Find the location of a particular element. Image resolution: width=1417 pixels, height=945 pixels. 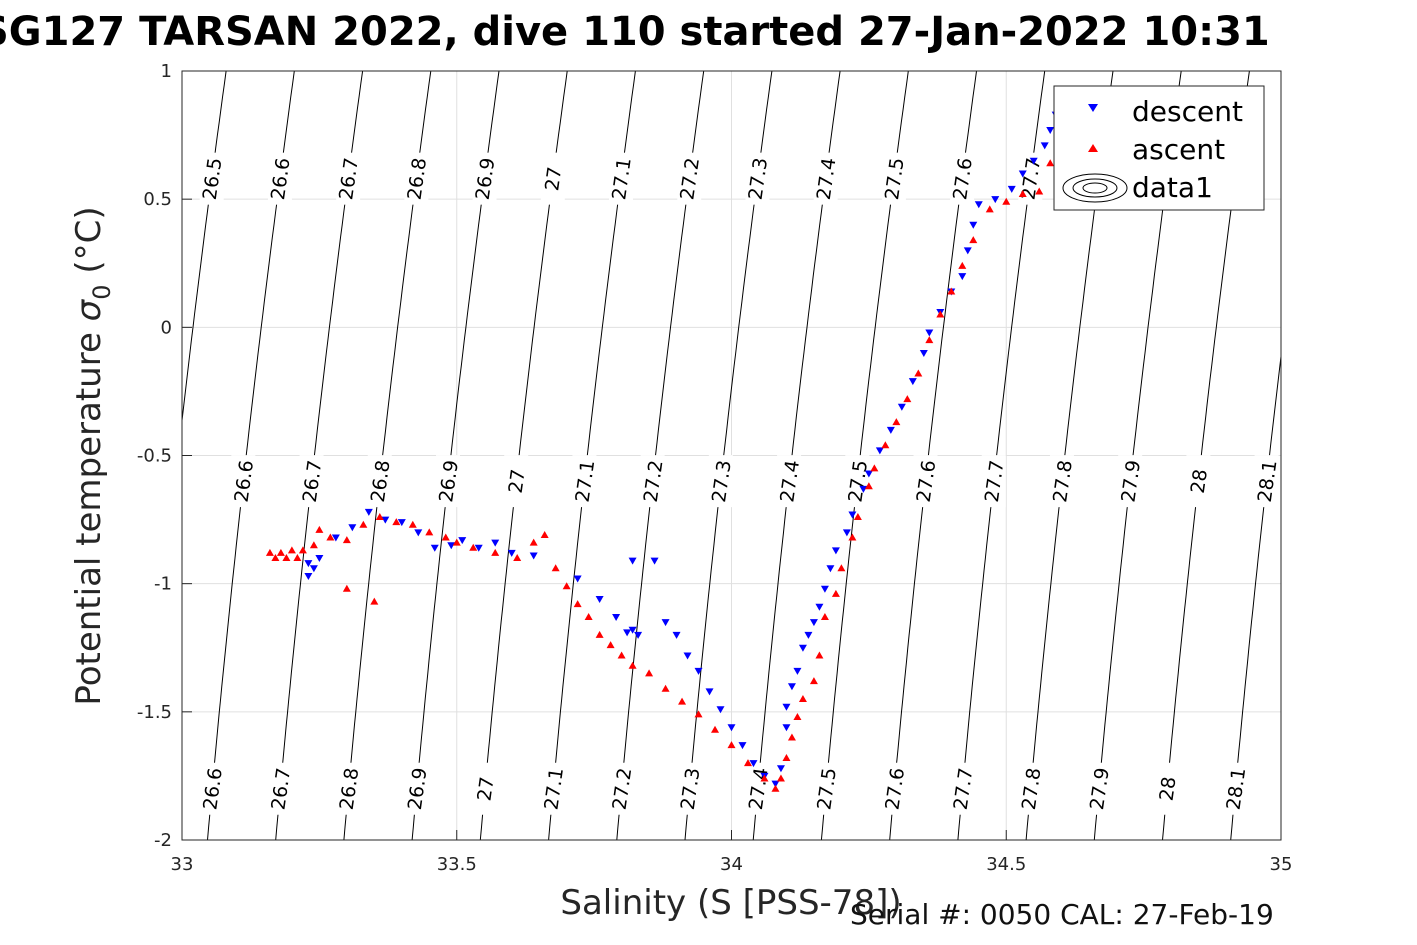

legend-ascent-label: ascent is located at coordinates (1178, 149).